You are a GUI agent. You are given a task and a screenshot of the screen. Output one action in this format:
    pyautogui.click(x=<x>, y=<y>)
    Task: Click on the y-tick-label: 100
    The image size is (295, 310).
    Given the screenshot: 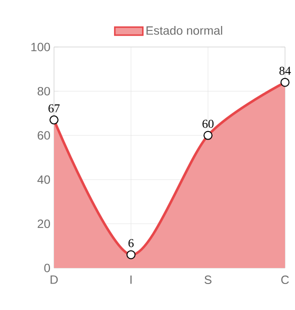 What is the action you would take?
    pyautogui.click(x=40, y=47)
    